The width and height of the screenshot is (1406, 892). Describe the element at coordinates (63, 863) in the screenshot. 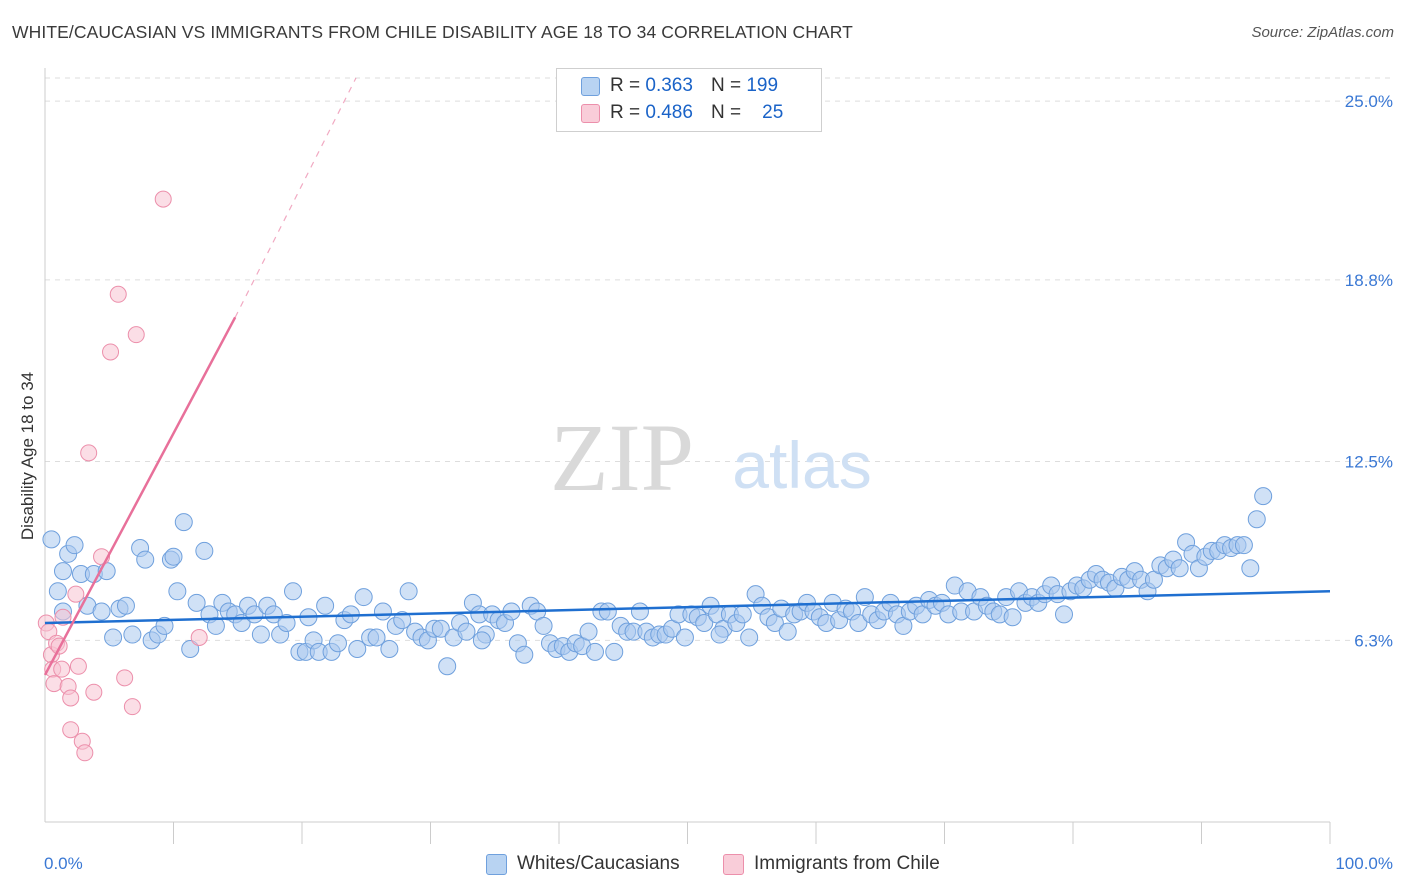

I see `x-tick-label: 0.0%` at that location.